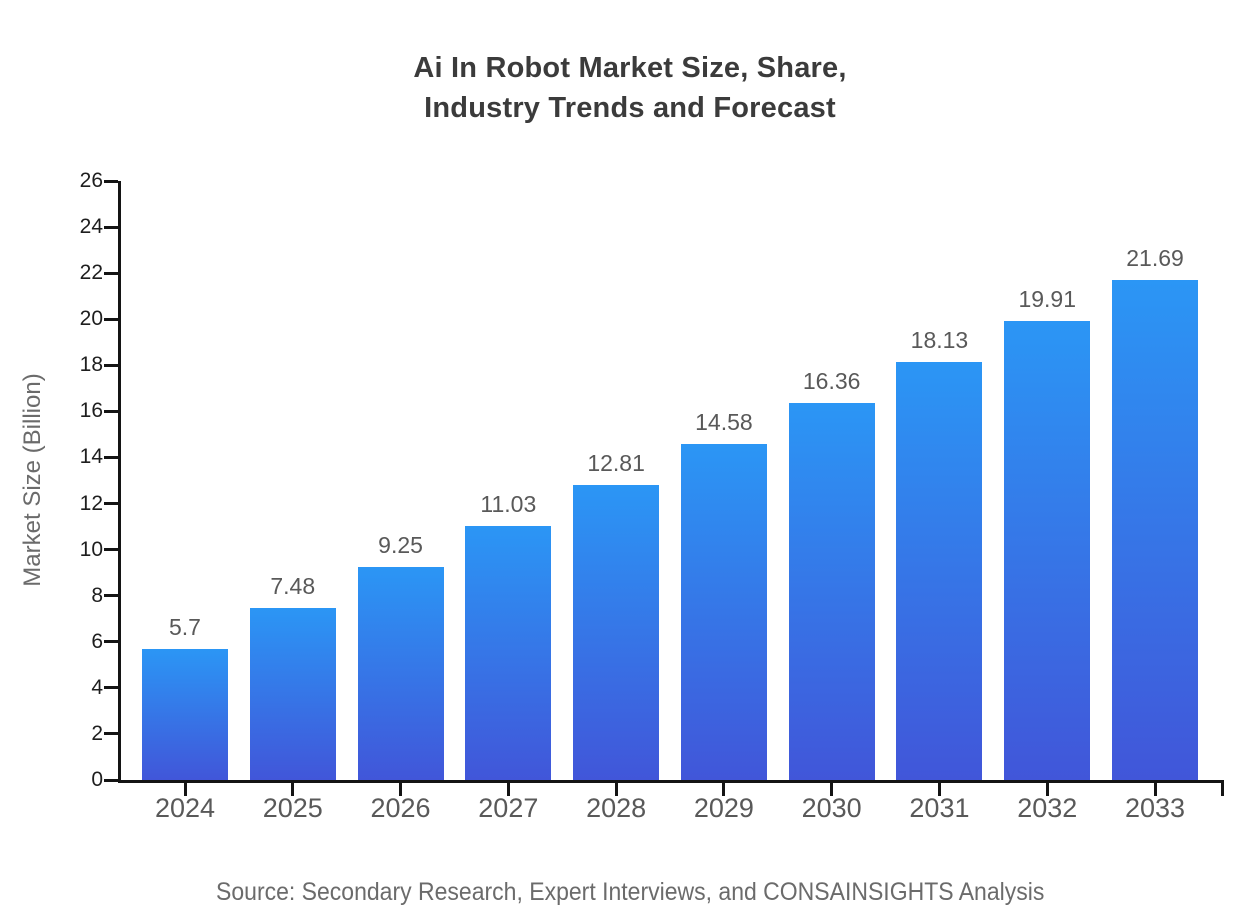 Image resolution: width=1260 pixels, height=920 pixels. I want to click on x-axis-end-tick-mark, so click(1222, 789).